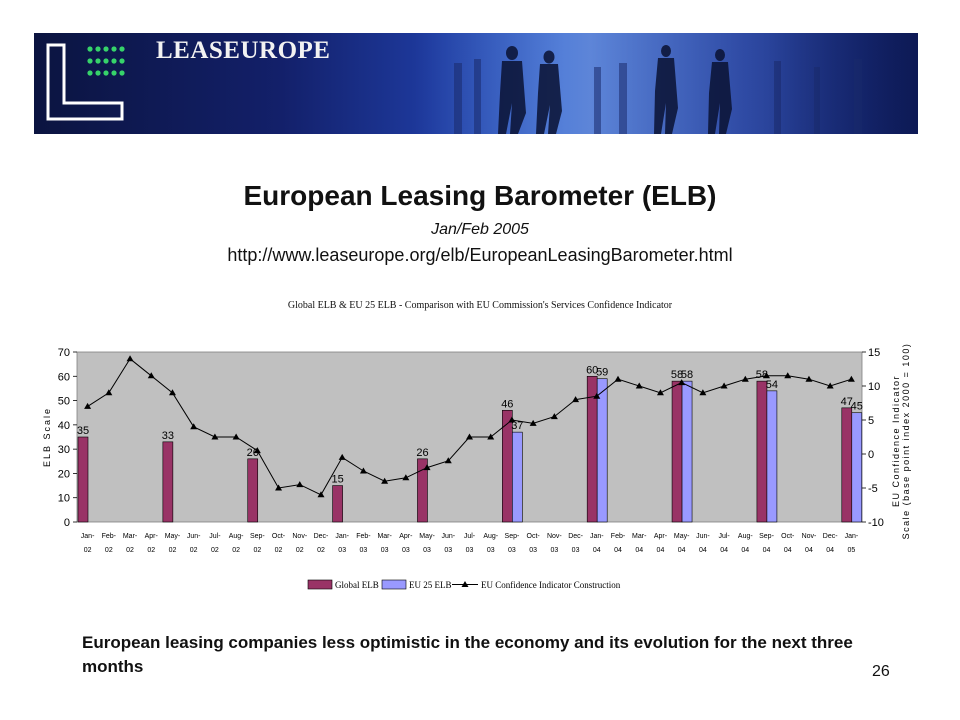 The image size is (960, 720). Describe the element at coordinates (874, 353) in the screenshot. I see `right-axis-tick-label: 15` at that location.